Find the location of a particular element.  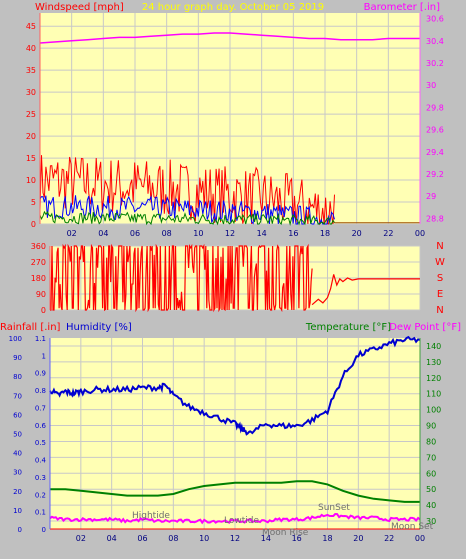

humidity-x-tick-label: 22 is located at coordinates (389, 538).